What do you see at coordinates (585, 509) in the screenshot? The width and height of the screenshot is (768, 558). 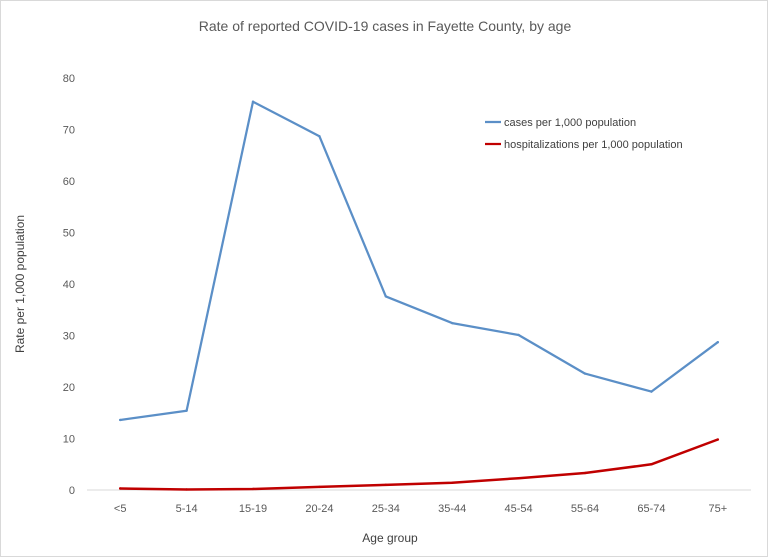 I see `x-tick-label: 55-64` at bounding box center [585, 509].